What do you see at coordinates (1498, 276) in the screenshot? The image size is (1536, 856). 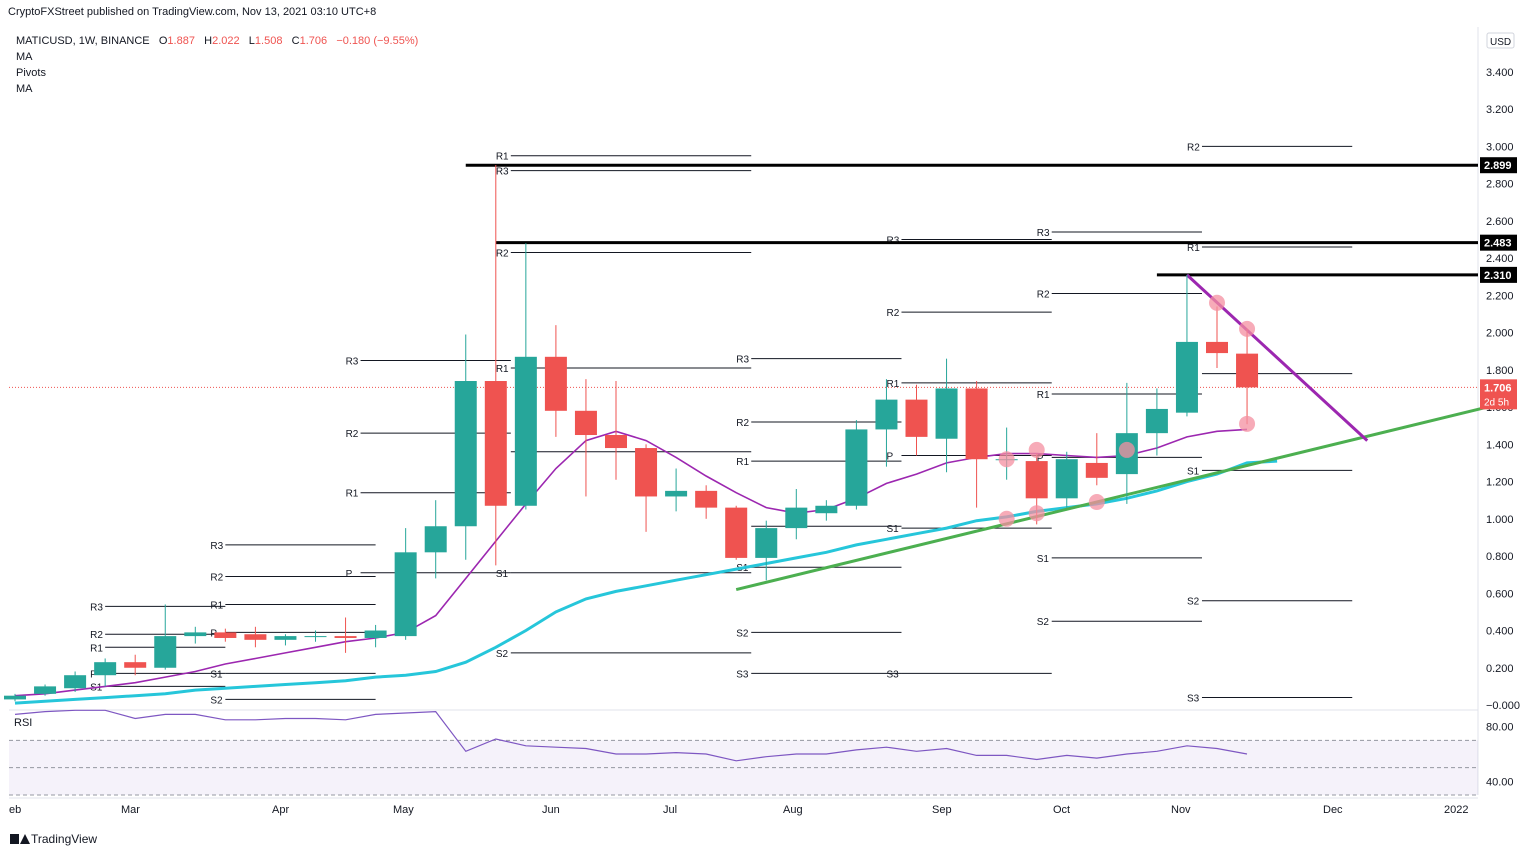 I see `key-level-label: 2.310` at bounding box center [1498, 276].